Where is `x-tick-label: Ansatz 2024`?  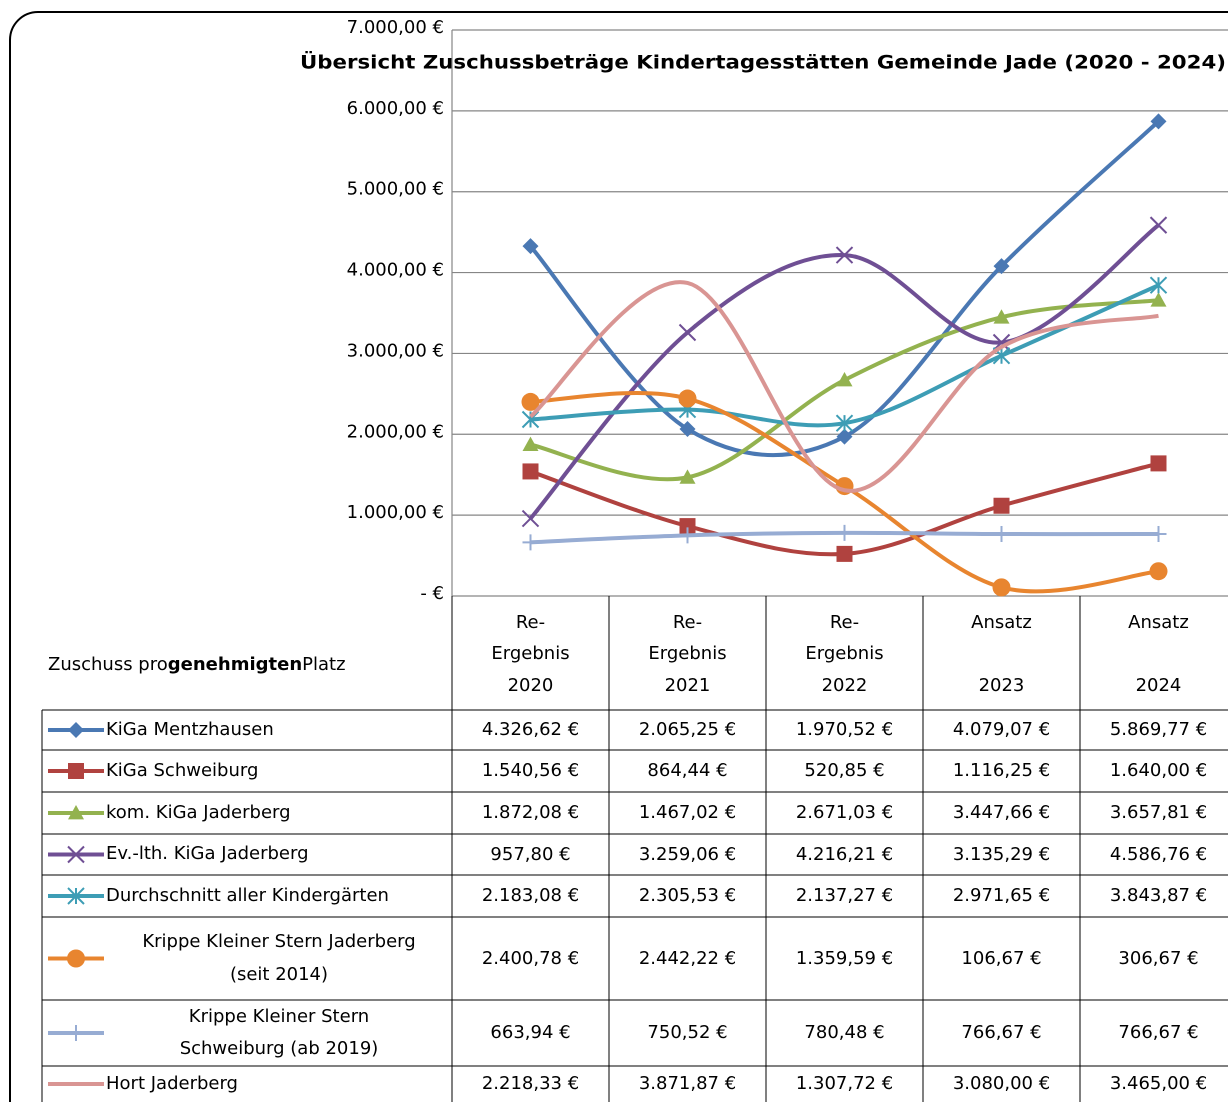
x-tick-label: Ansatz 2024 is located at coordinates (1158, 653).